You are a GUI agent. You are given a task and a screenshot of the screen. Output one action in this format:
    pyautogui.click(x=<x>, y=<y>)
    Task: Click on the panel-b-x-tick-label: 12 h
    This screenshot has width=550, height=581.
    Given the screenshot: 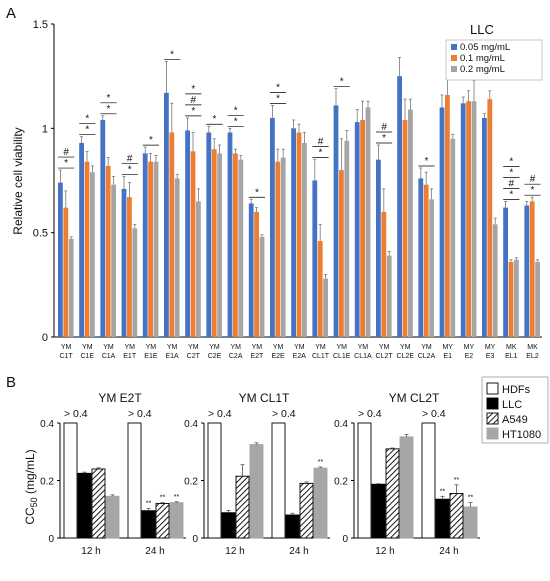 What is the action you would take?
    pyautogui.click(x=234, y=551)
    